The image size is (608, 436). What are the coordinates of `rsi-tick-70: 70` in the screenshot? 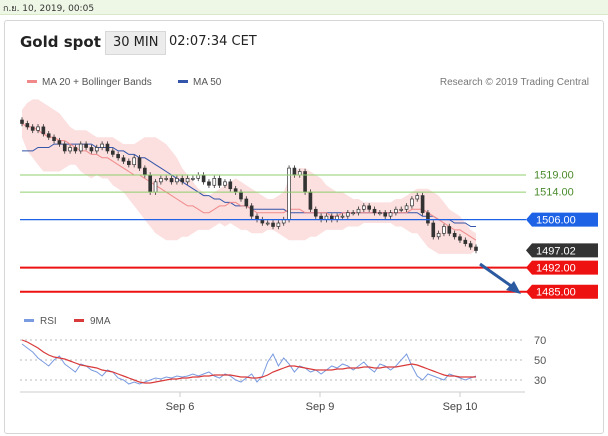 It's located at (540, 341).